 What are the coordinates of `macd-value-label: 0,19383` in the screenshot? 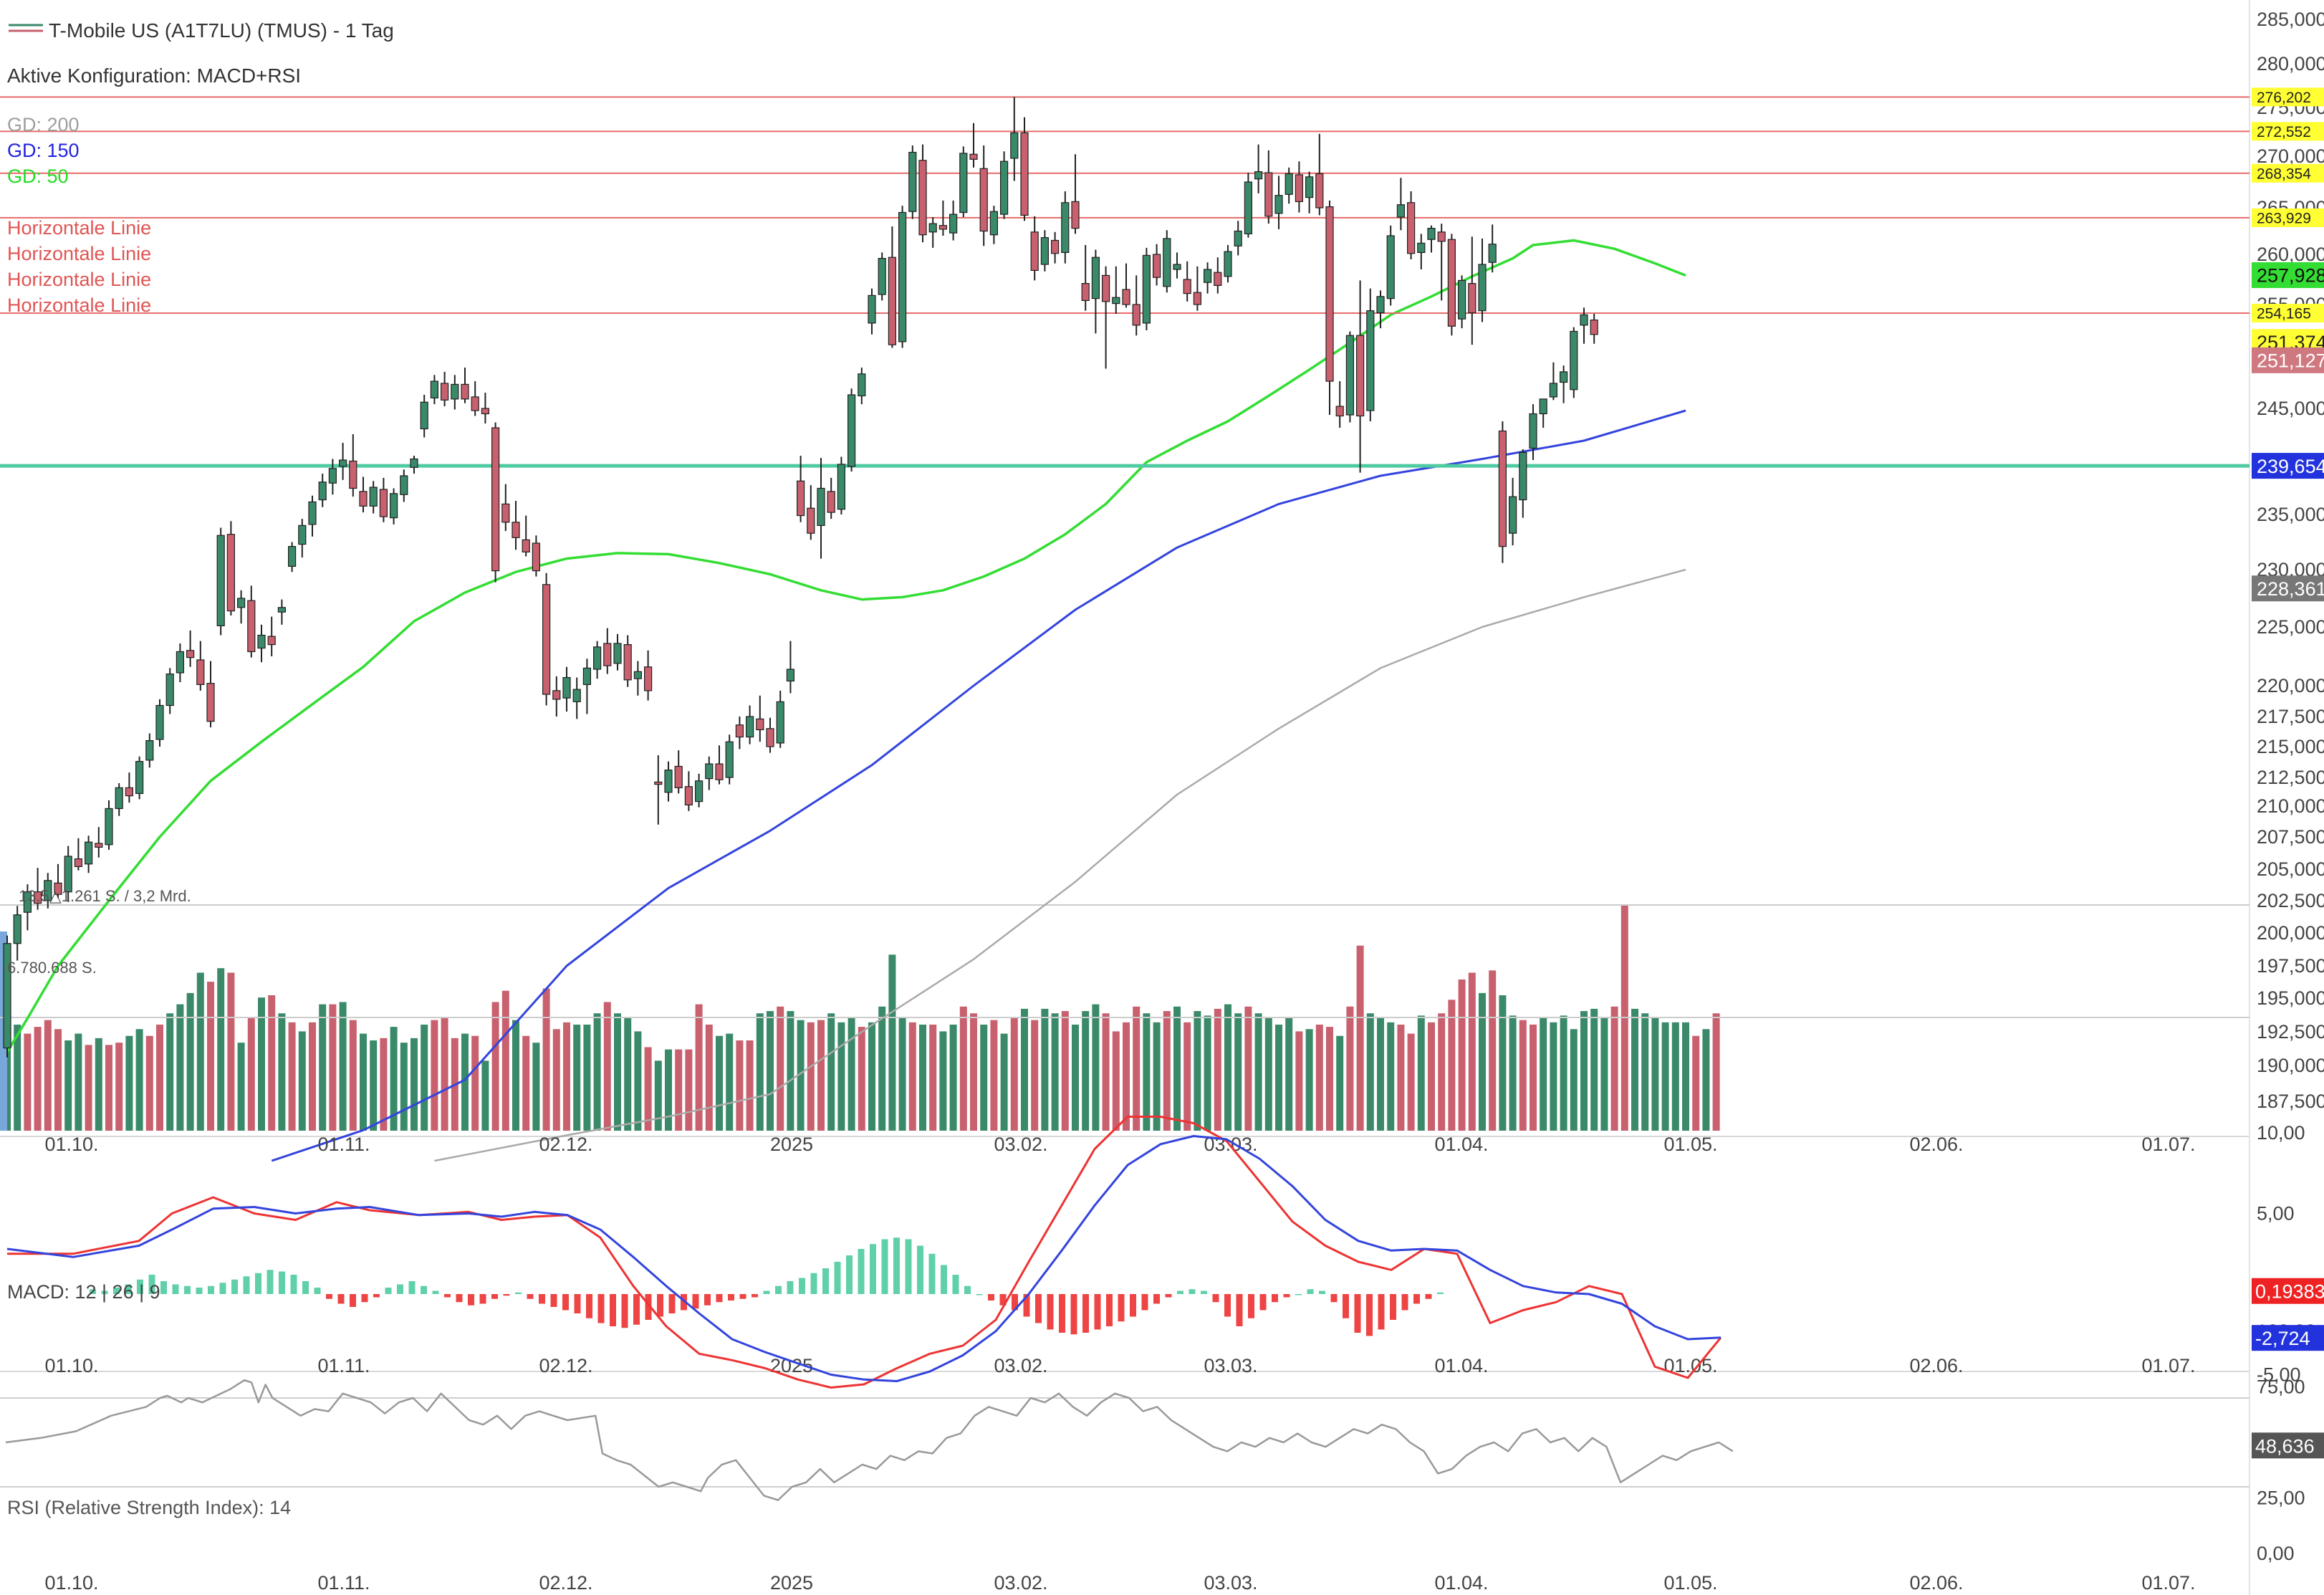 It's located at (2288, 1291).